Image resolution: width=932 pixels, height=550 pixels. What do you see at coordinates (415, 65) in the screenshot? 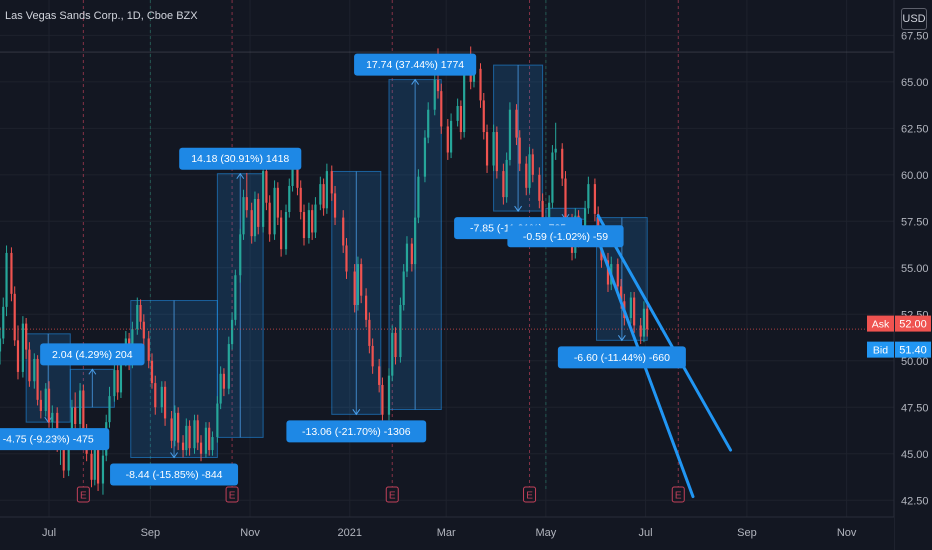
I see `date-range-label-text: 17.74 (37.44%) 1774` at bounding box center [415, 65].